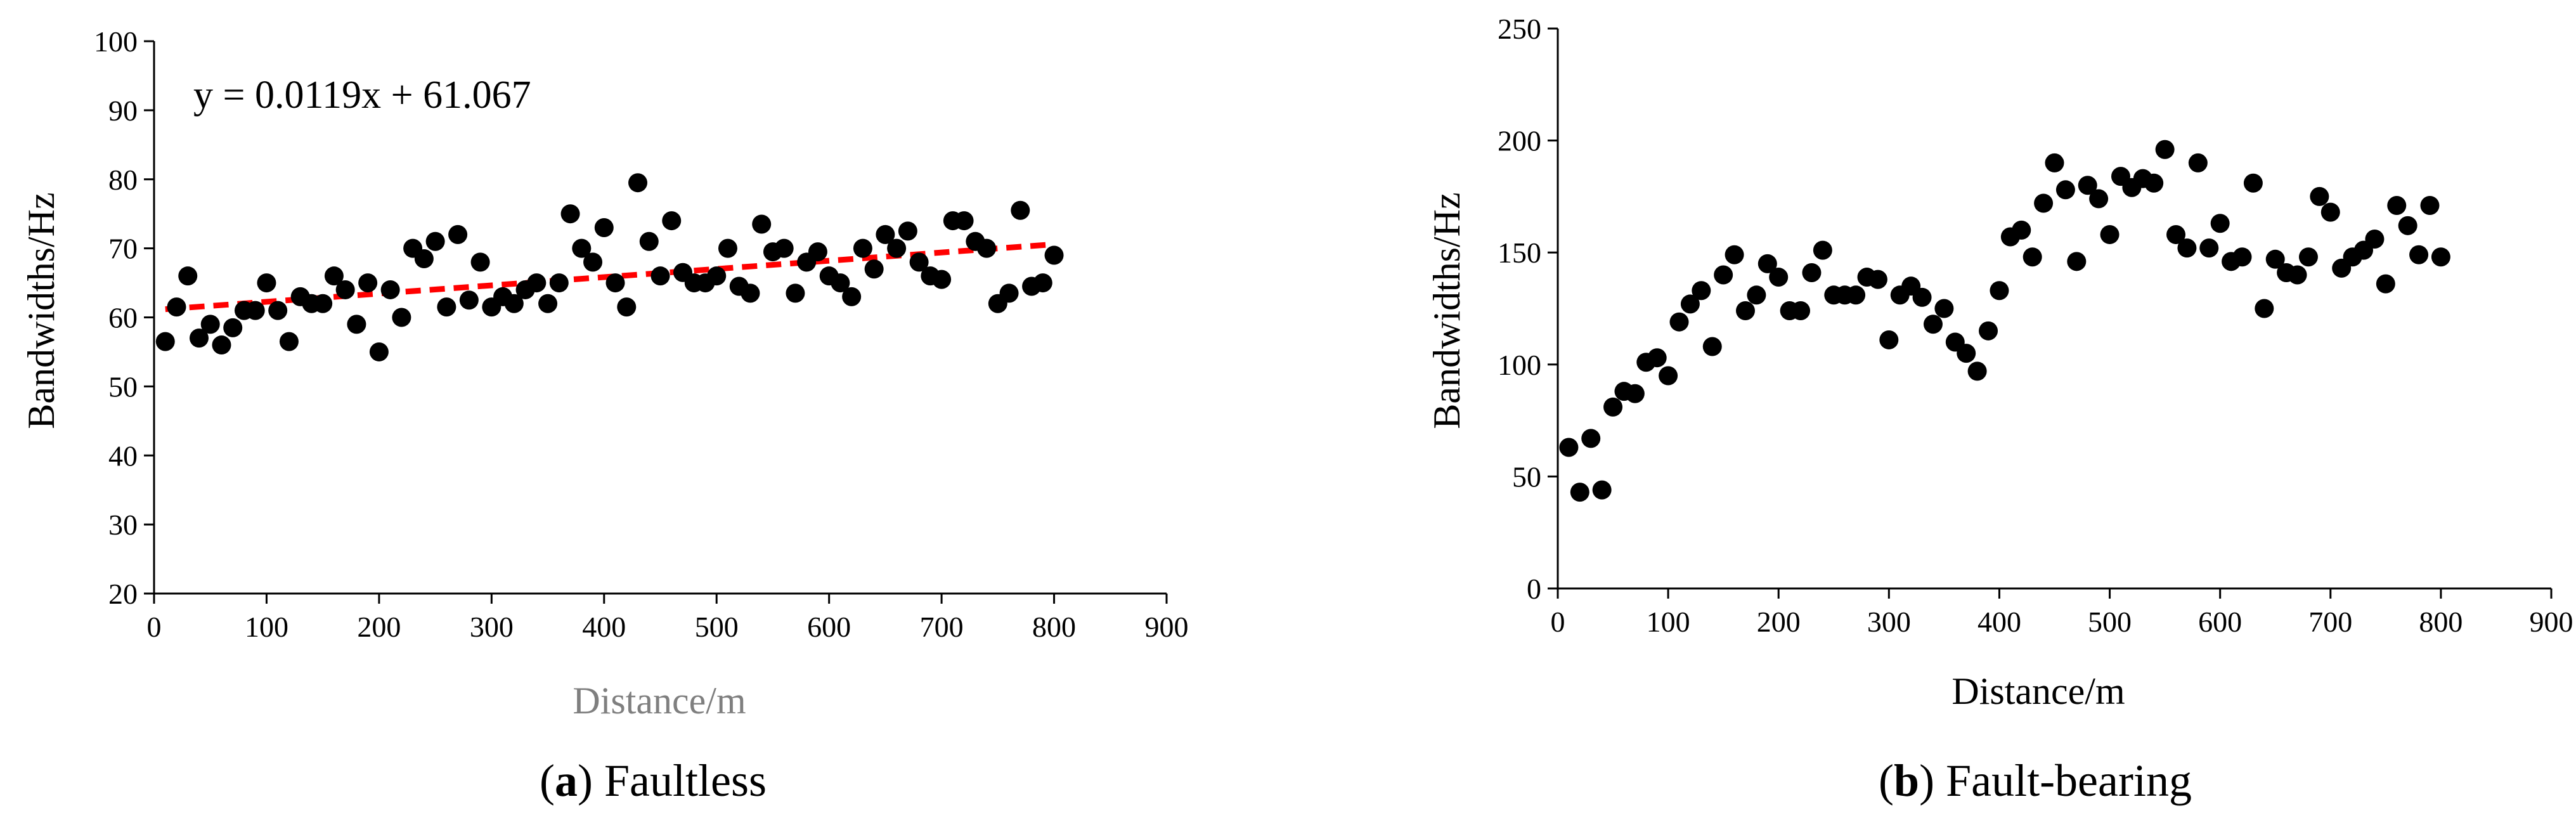 This screenshot has height=825, width=2576. Describe the element at coordinates (1906, 780) in the screenshot. I see `panel-b-caption-letter: b` at that location.